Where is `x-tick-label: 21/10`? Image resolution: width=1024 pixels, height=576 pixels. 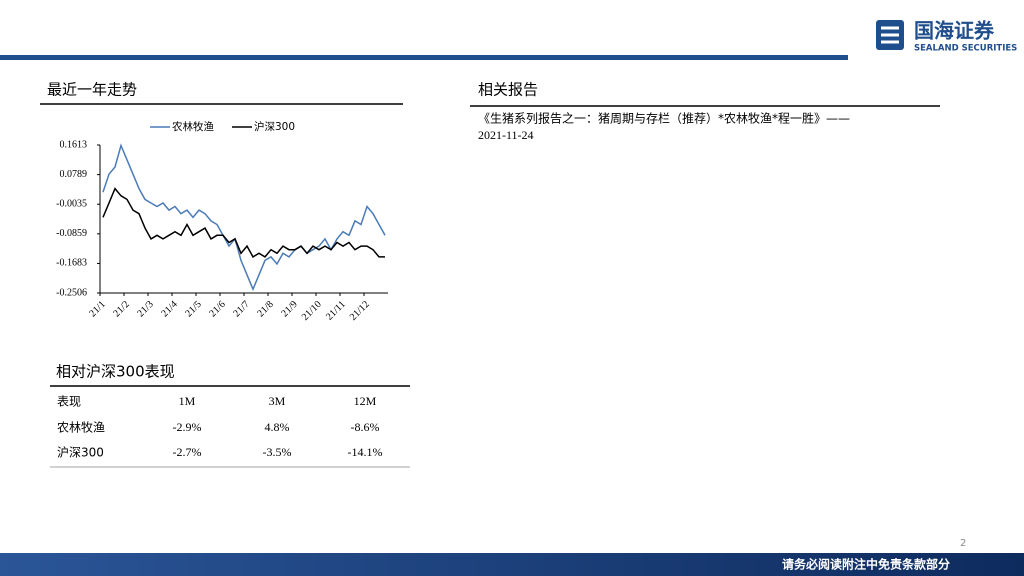
x-tick-label: 21/10 is located at coordinates (312, 311).